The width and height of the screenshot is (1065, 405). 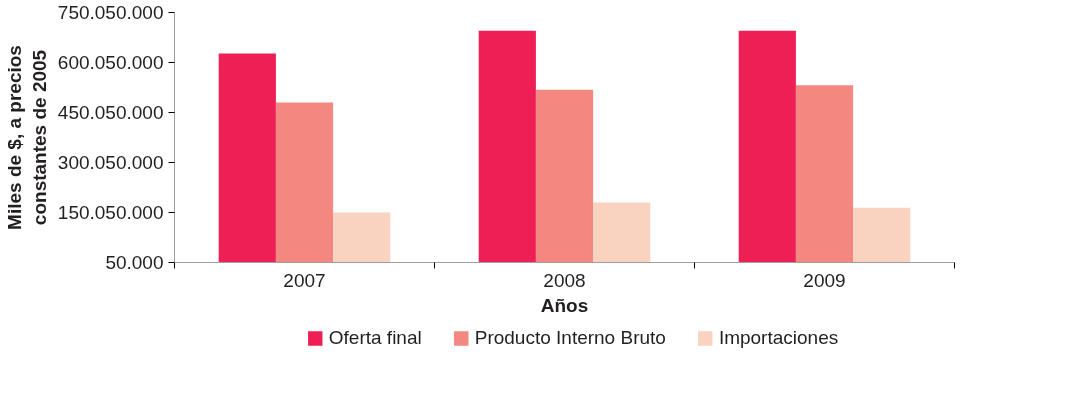 I want to click on y-axis-title: Miles de $, a precios constantes de 2005, so click(x=26, y=137).